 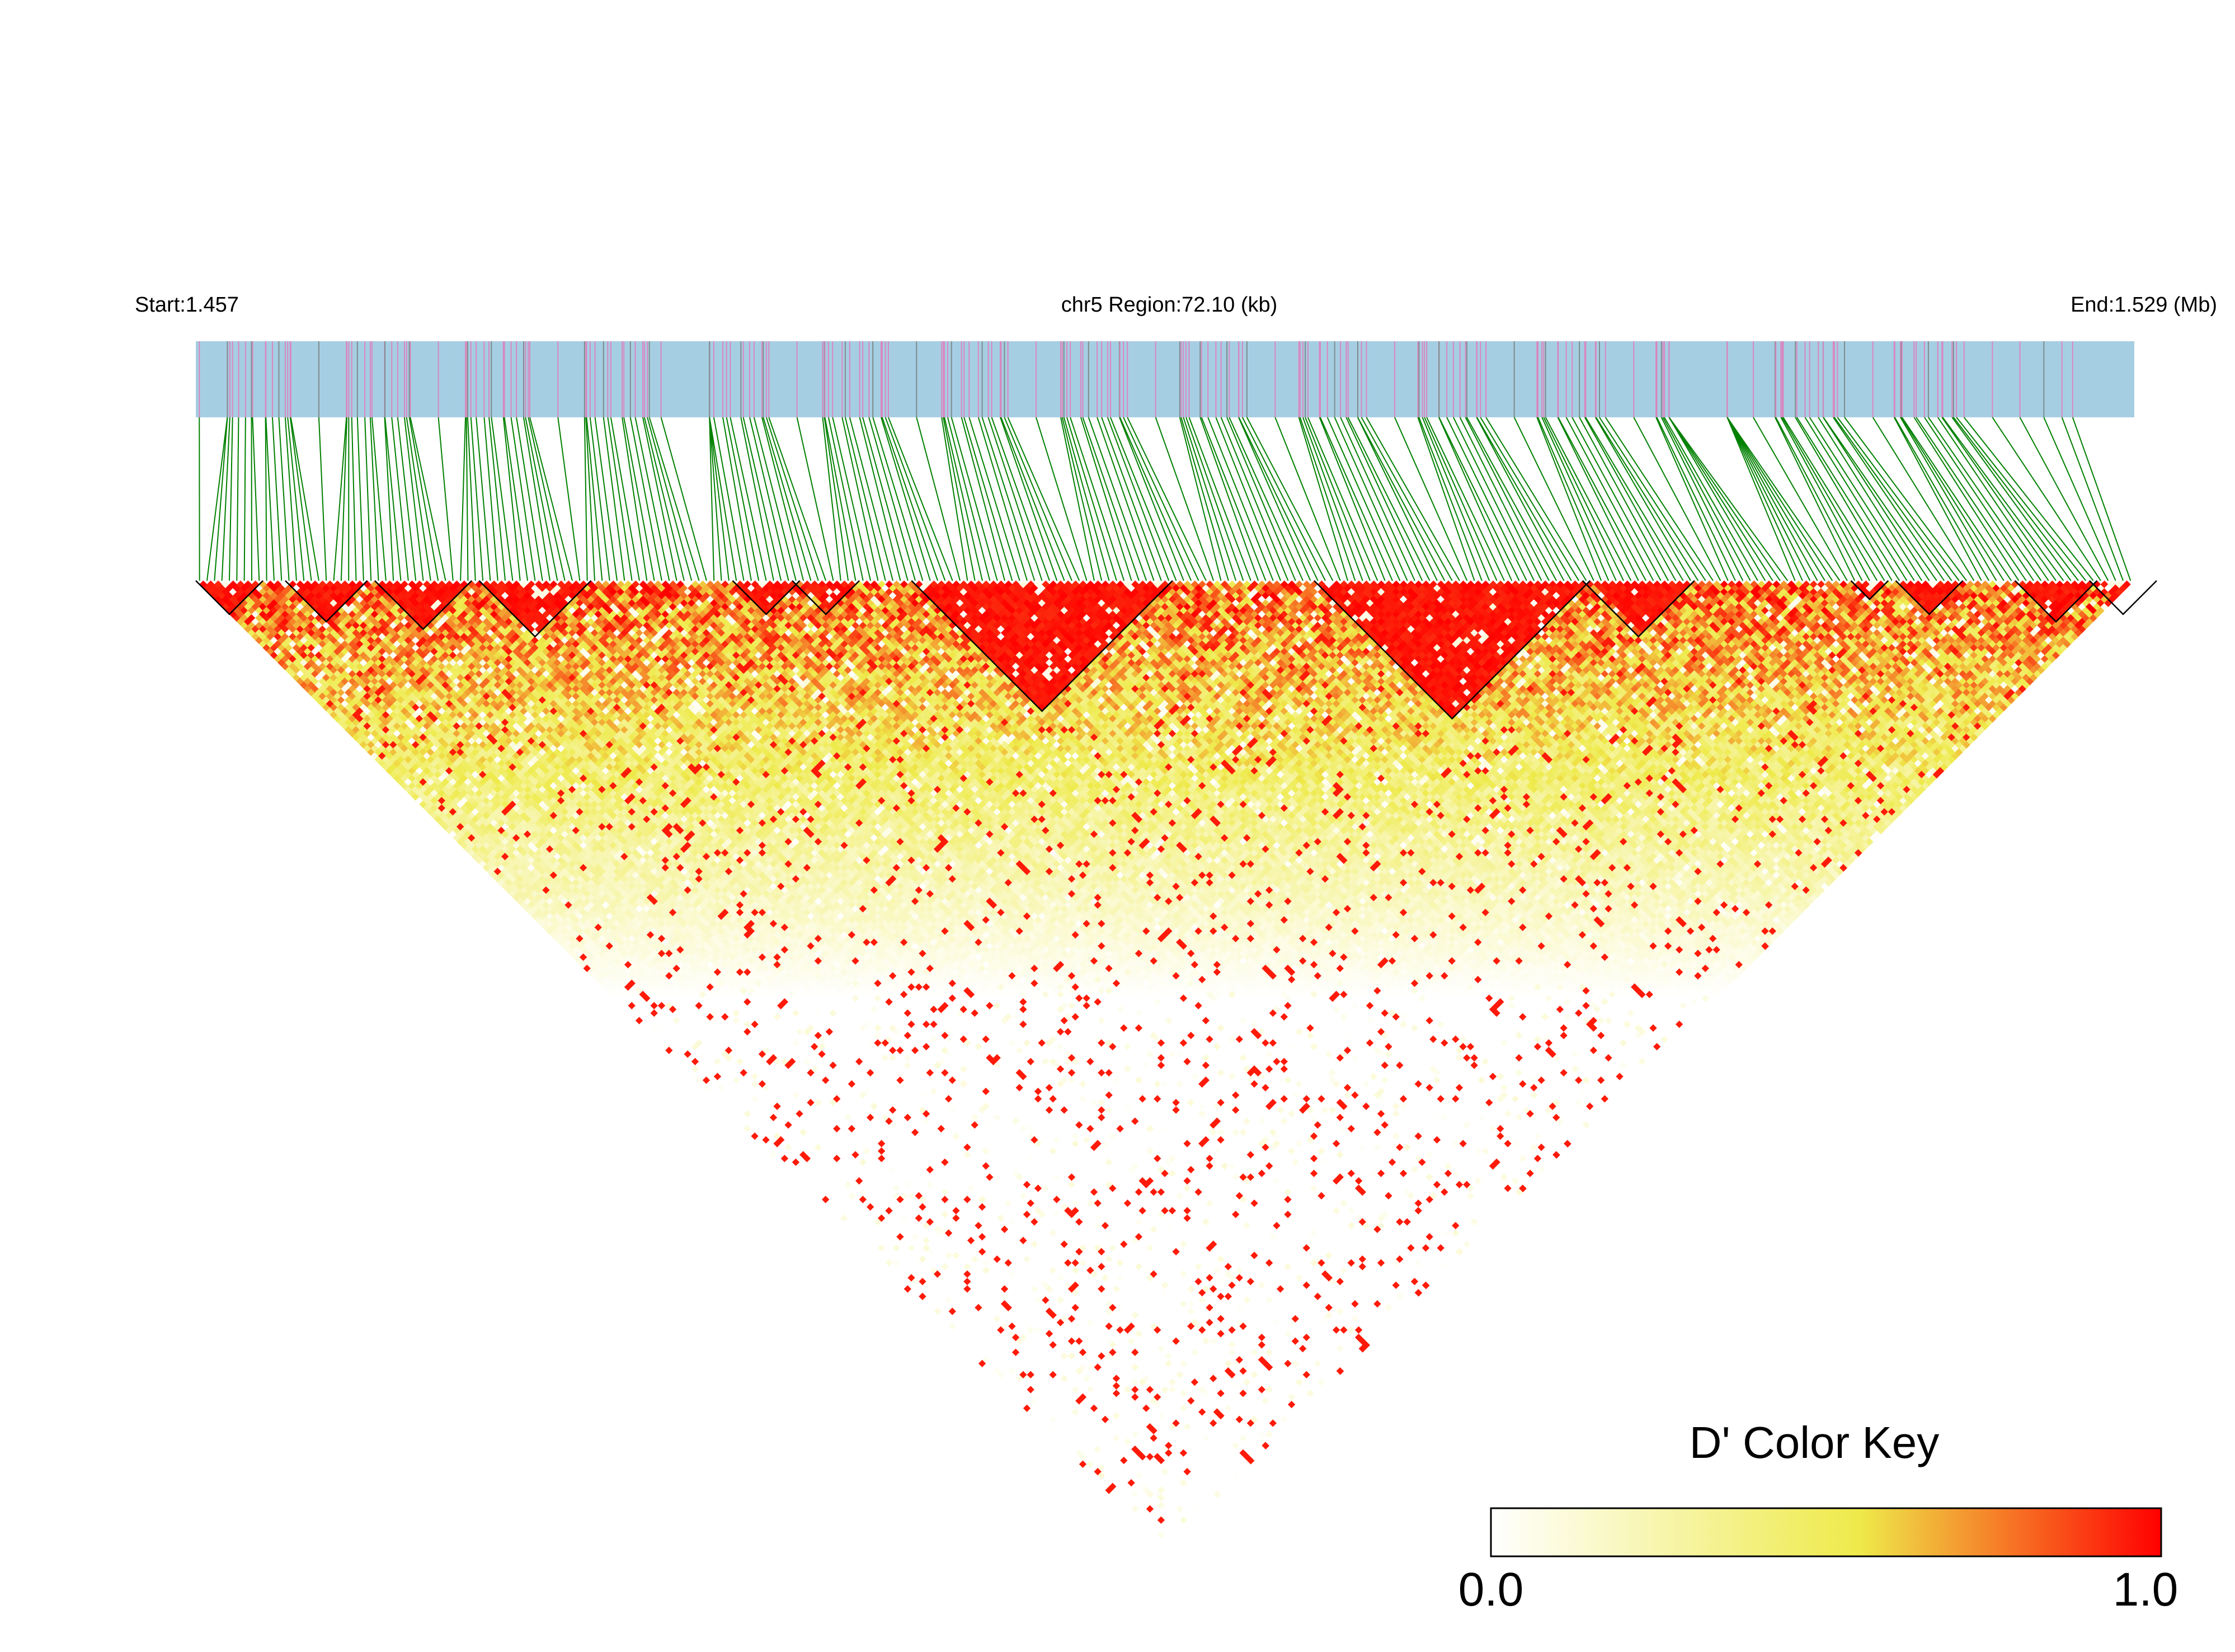 What do you see at coordinates (1169, 305) in the screenshot?
I see `region-center-label: chr5 Region:72.10 (kb)` at bounding box center [1169, 305].